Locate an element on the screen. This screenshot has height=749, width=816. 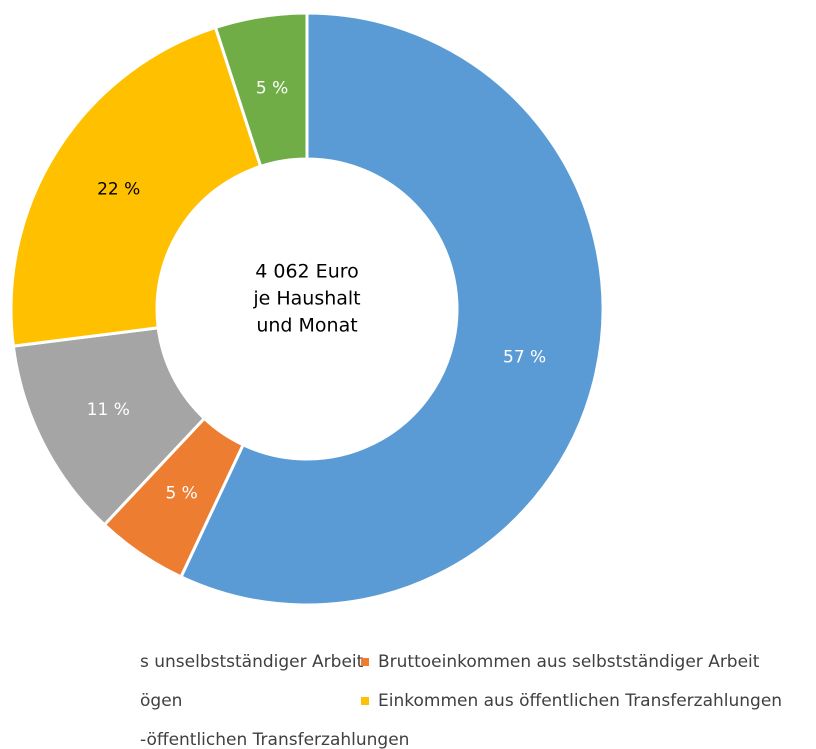
data-label: 22 % is located at coordinates (118, 190).